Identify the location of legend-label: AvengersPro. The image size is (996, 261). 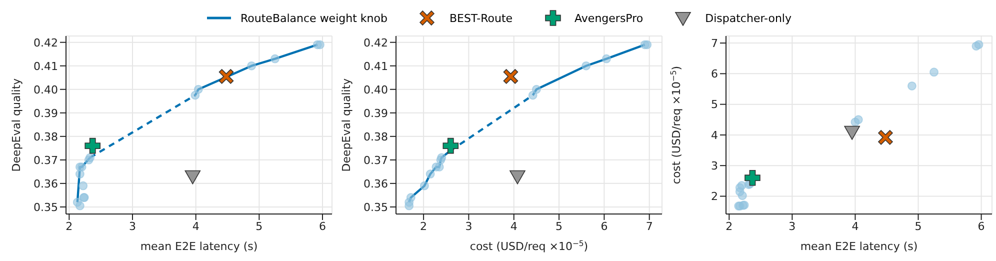
(609, 18).